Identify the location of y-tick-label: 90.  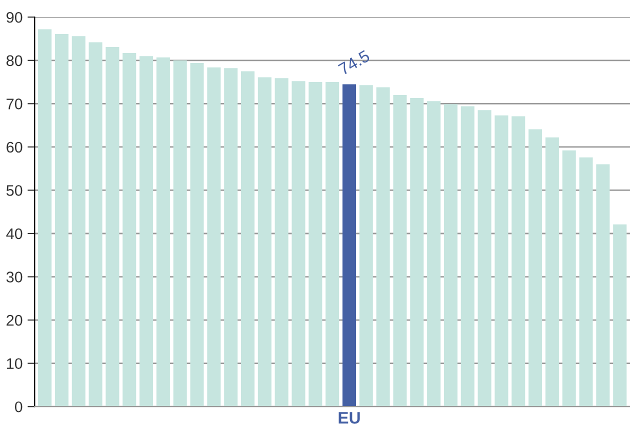
(14, 17).